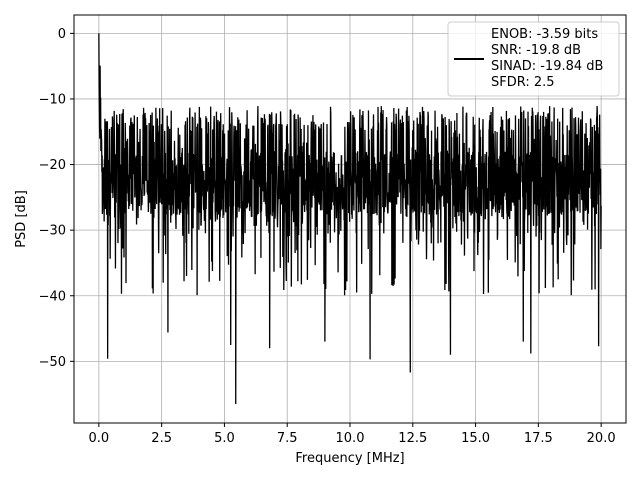 The image size is (640, 480). Describe the element at coordinates (544, 34) in the screenshot. I see `legend-entry-enob: ENOB: -3.59 bits` at that location.